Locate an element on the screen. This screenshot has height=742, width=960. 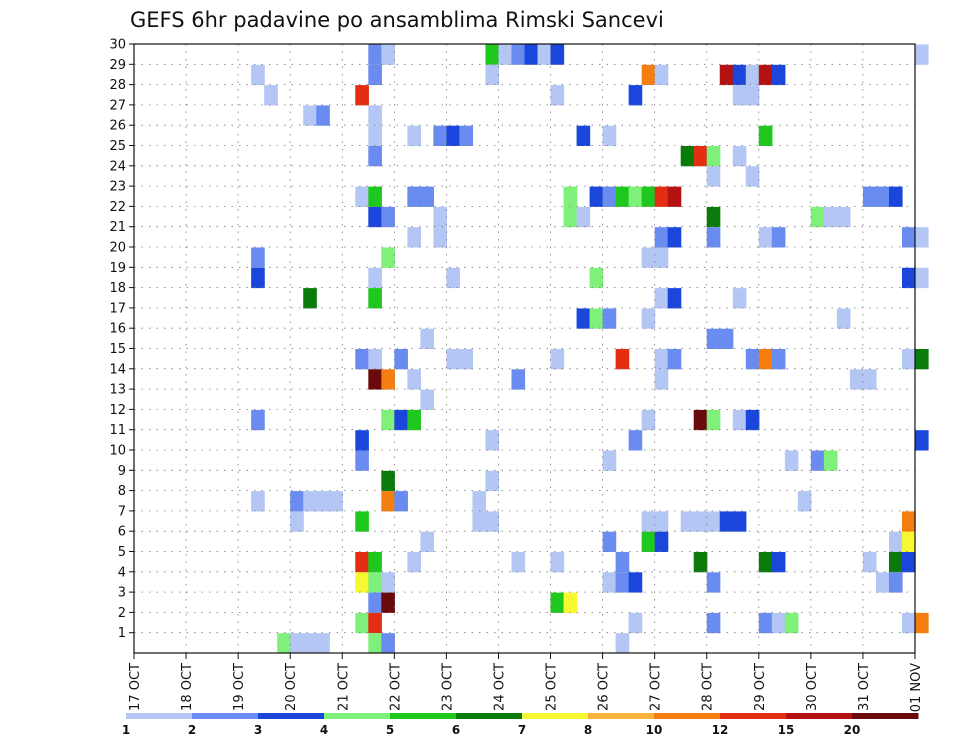
colorbar-label: 6 is located at coordinates (456, 730).